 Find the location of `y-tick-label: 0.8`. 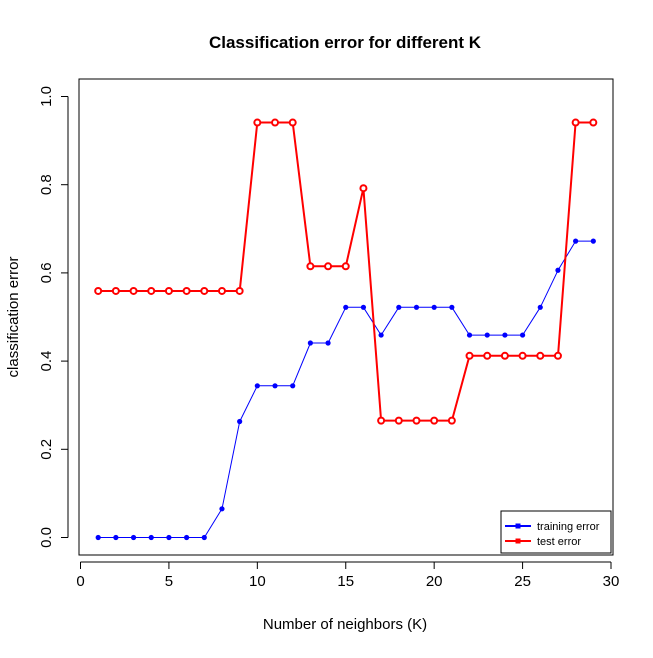

y-tick-label: 0.8 is located at coordinates (46, 184).